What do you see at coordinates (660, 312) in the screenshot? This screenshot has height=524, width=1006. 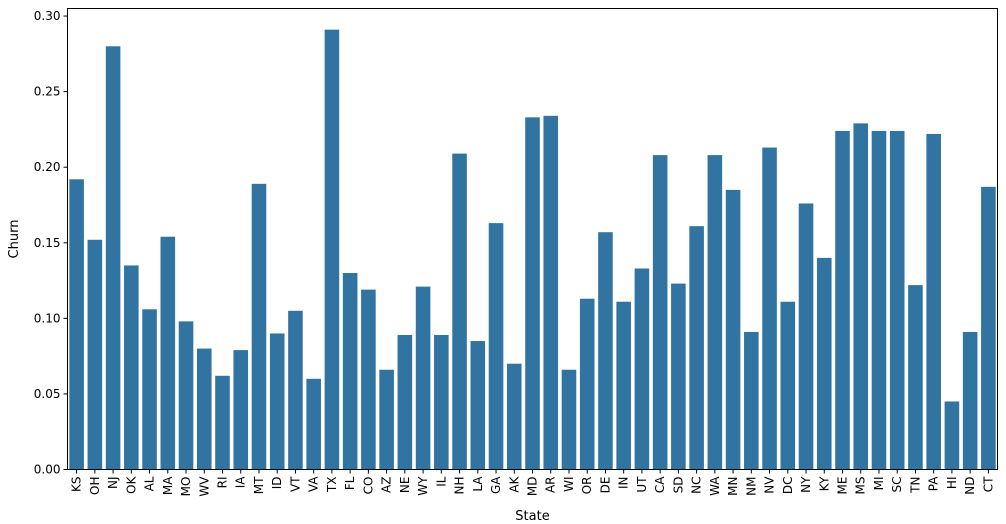 I see `bar-ca` at bounding box center [660, 312].